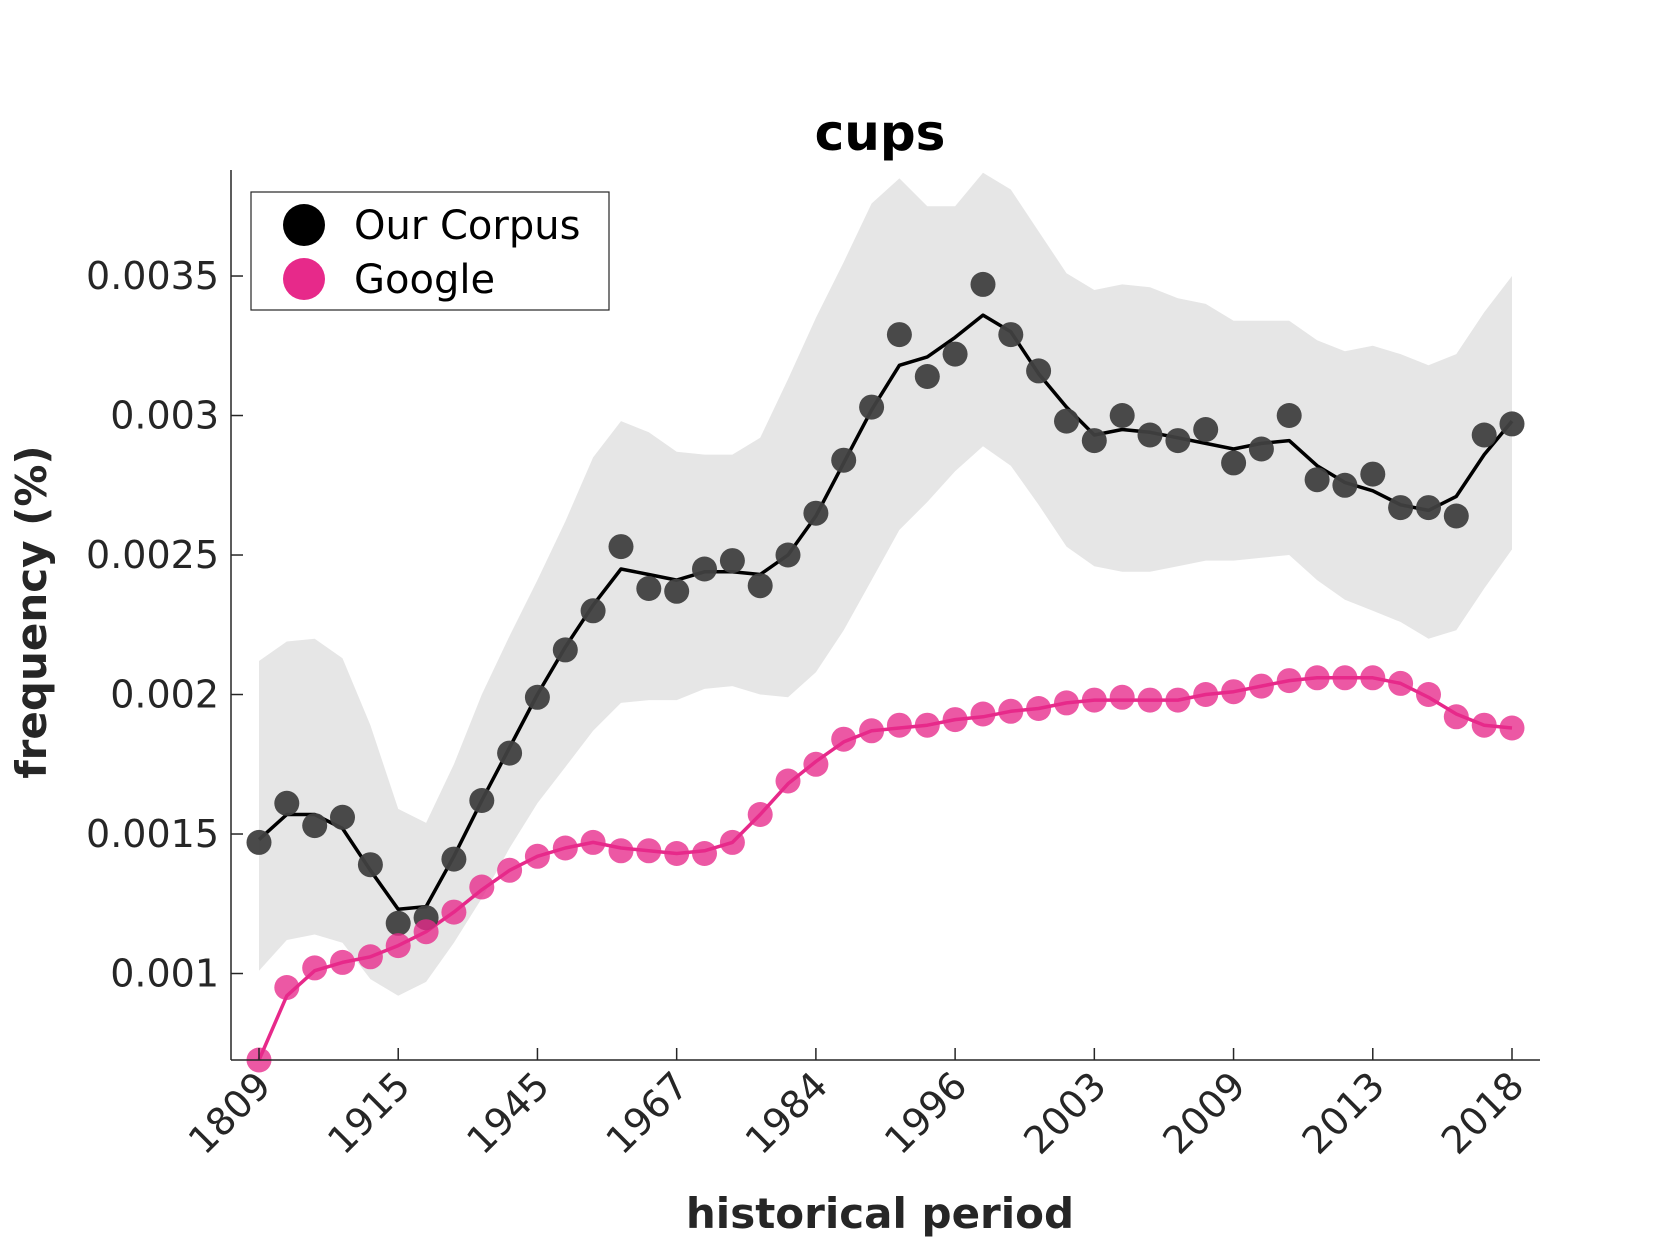 This screenshot has height=1260, width=1680. Describe the element at coordinates (1204, 1113) in the screenshot. I see `x-tick-label: 2009` at that location.